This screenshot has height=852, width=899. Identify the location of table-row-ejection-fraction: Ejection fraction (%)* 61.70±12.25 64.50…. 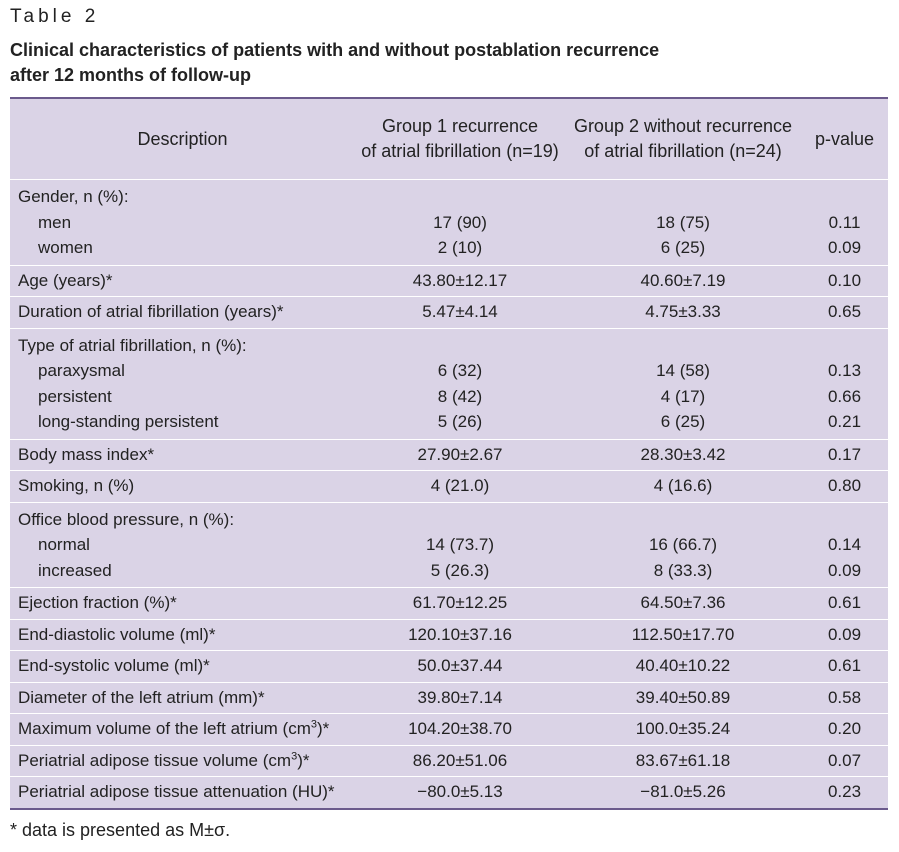
(449, 604).